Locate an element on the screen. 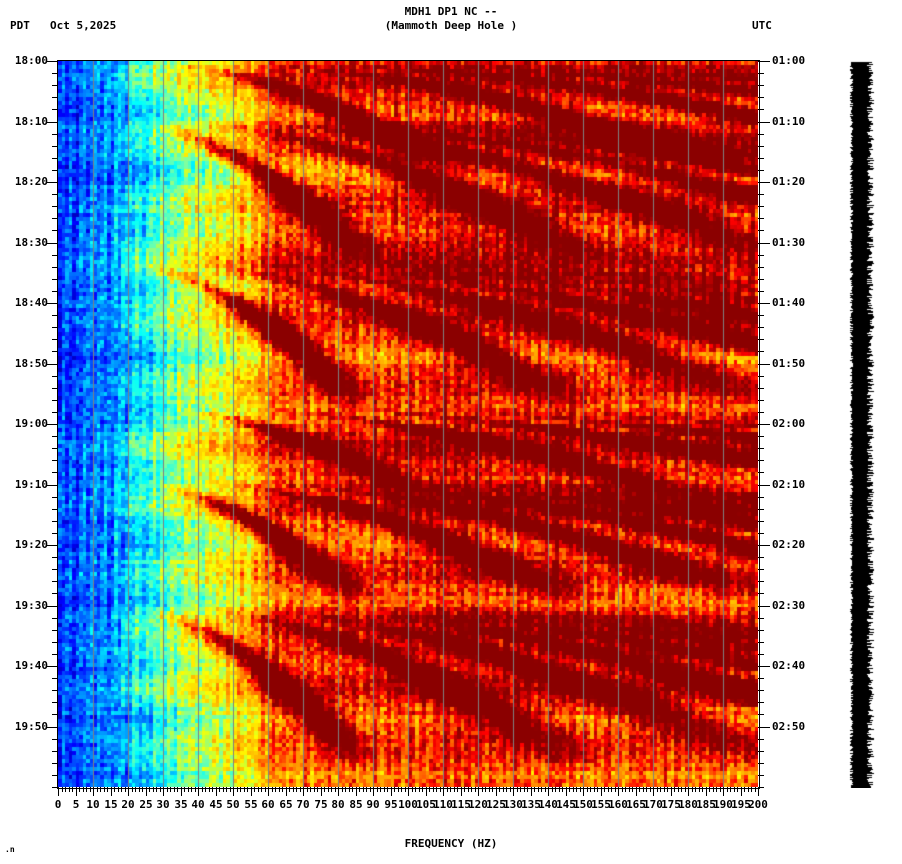 Image resolution: width=902 pixels, height=864 pixels. x-label-160: 160 is located at coordinates (618, 804).